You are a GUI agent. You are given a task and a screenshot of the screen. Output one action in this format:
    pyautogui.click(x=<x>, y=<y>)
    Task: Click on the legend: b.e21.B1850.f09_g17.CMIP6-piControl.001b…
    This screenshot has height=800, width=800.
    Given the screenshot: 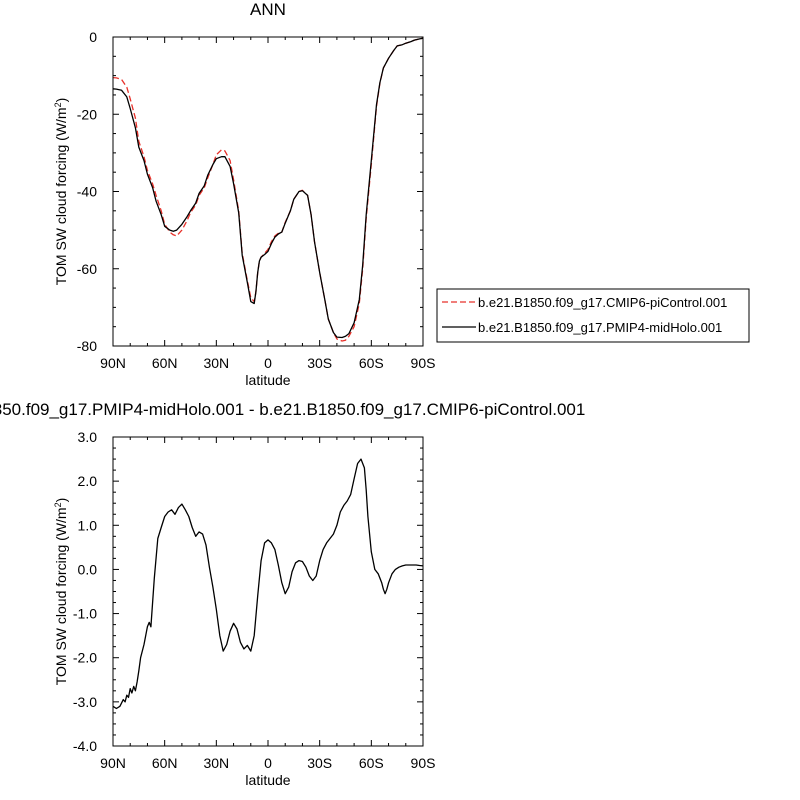 What is the action you would take?
    pyautogui.click(x=593, y=315)
    